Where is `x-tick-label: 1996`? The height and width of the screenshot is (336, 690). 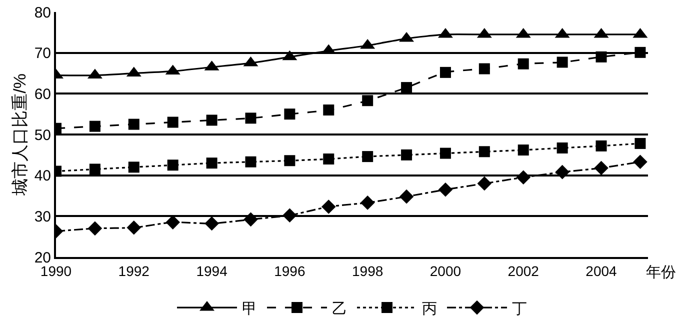 x-tick-label: 1996 is located at coordinates (290, 270).